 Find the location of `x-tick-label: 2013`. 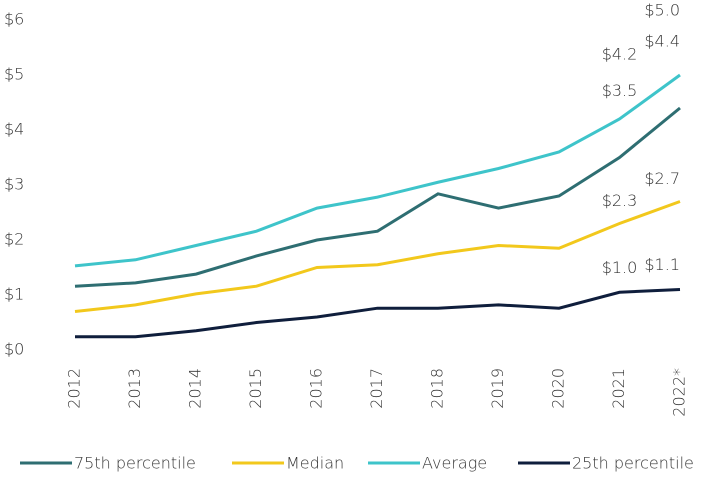

x-tick-label: 2013 is located at coordinates (134, 388).